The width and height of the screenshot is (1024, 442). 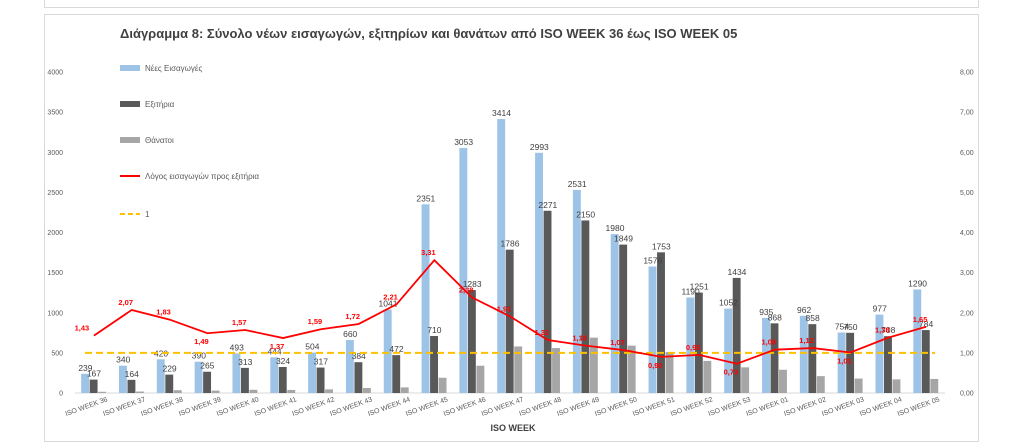 What do you see at coordinates (238, 407) in the screenshot?
I see `x-tick-label: ISO WEEK 40` at bounding box center [238, 407].